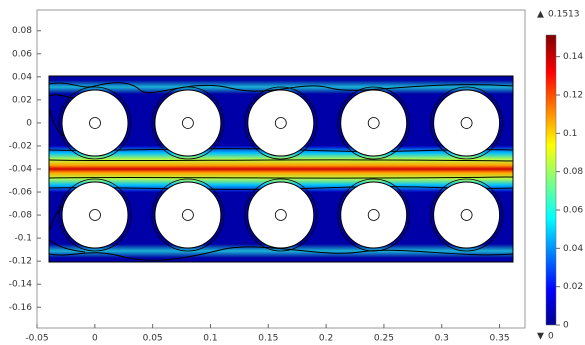  Describe the element at coordinates (21, 308) in the screenshot. I see `y-tick-label: -0.16` at that location.